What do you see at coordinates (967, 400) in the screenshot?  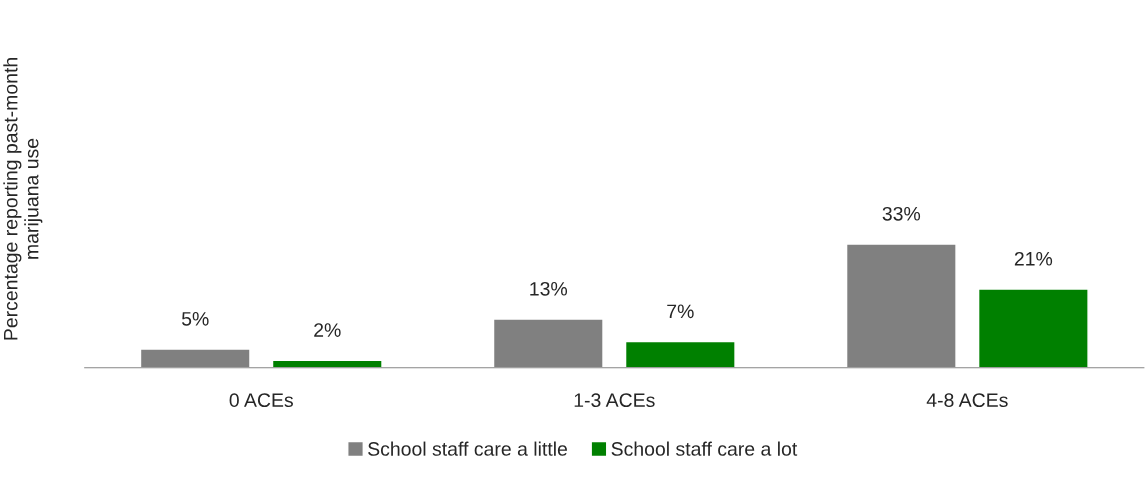 I see `x-tick-label: 4-8 ACEs` at bounding box center [967, 400].